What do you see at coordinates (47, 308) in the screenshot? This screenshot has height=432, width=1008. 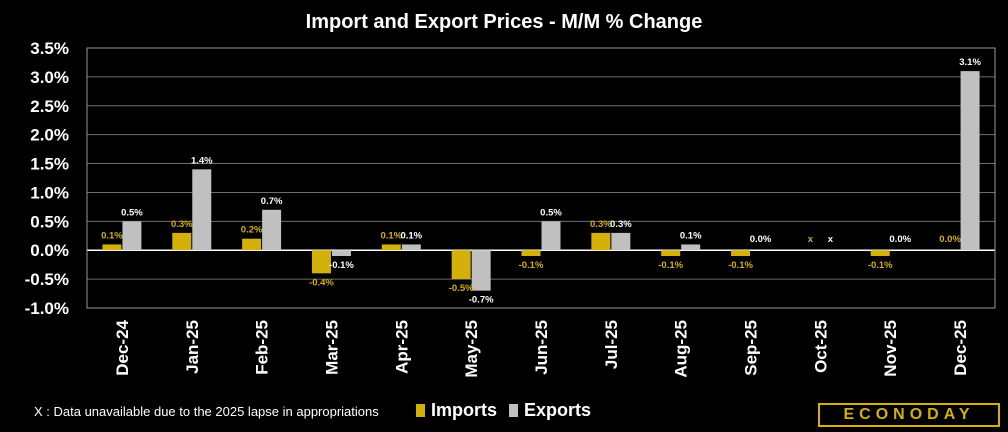 I see `y-tick-label: -1.0%` at bounding box center [47, 308].